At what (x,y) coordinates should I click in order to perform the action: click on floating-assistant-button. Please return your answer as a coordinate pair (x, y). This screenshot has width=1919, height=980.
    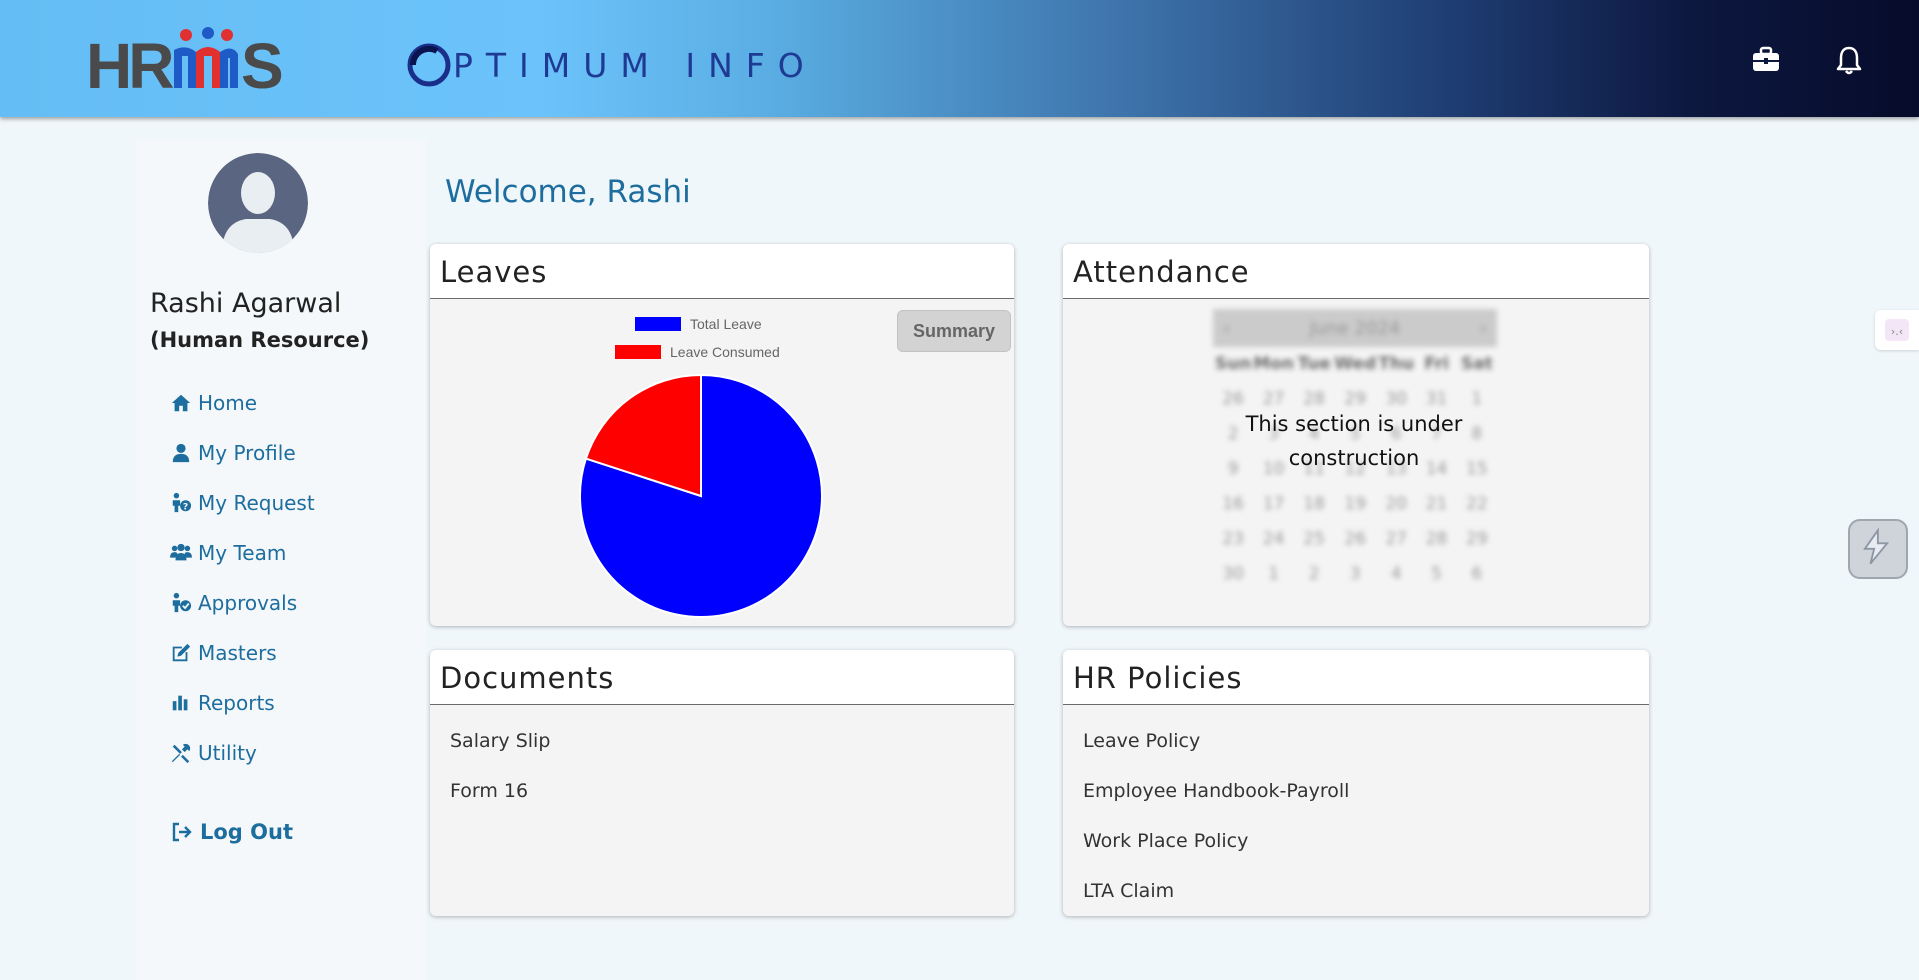
    Looking at the image, I should click on (1878, 549).